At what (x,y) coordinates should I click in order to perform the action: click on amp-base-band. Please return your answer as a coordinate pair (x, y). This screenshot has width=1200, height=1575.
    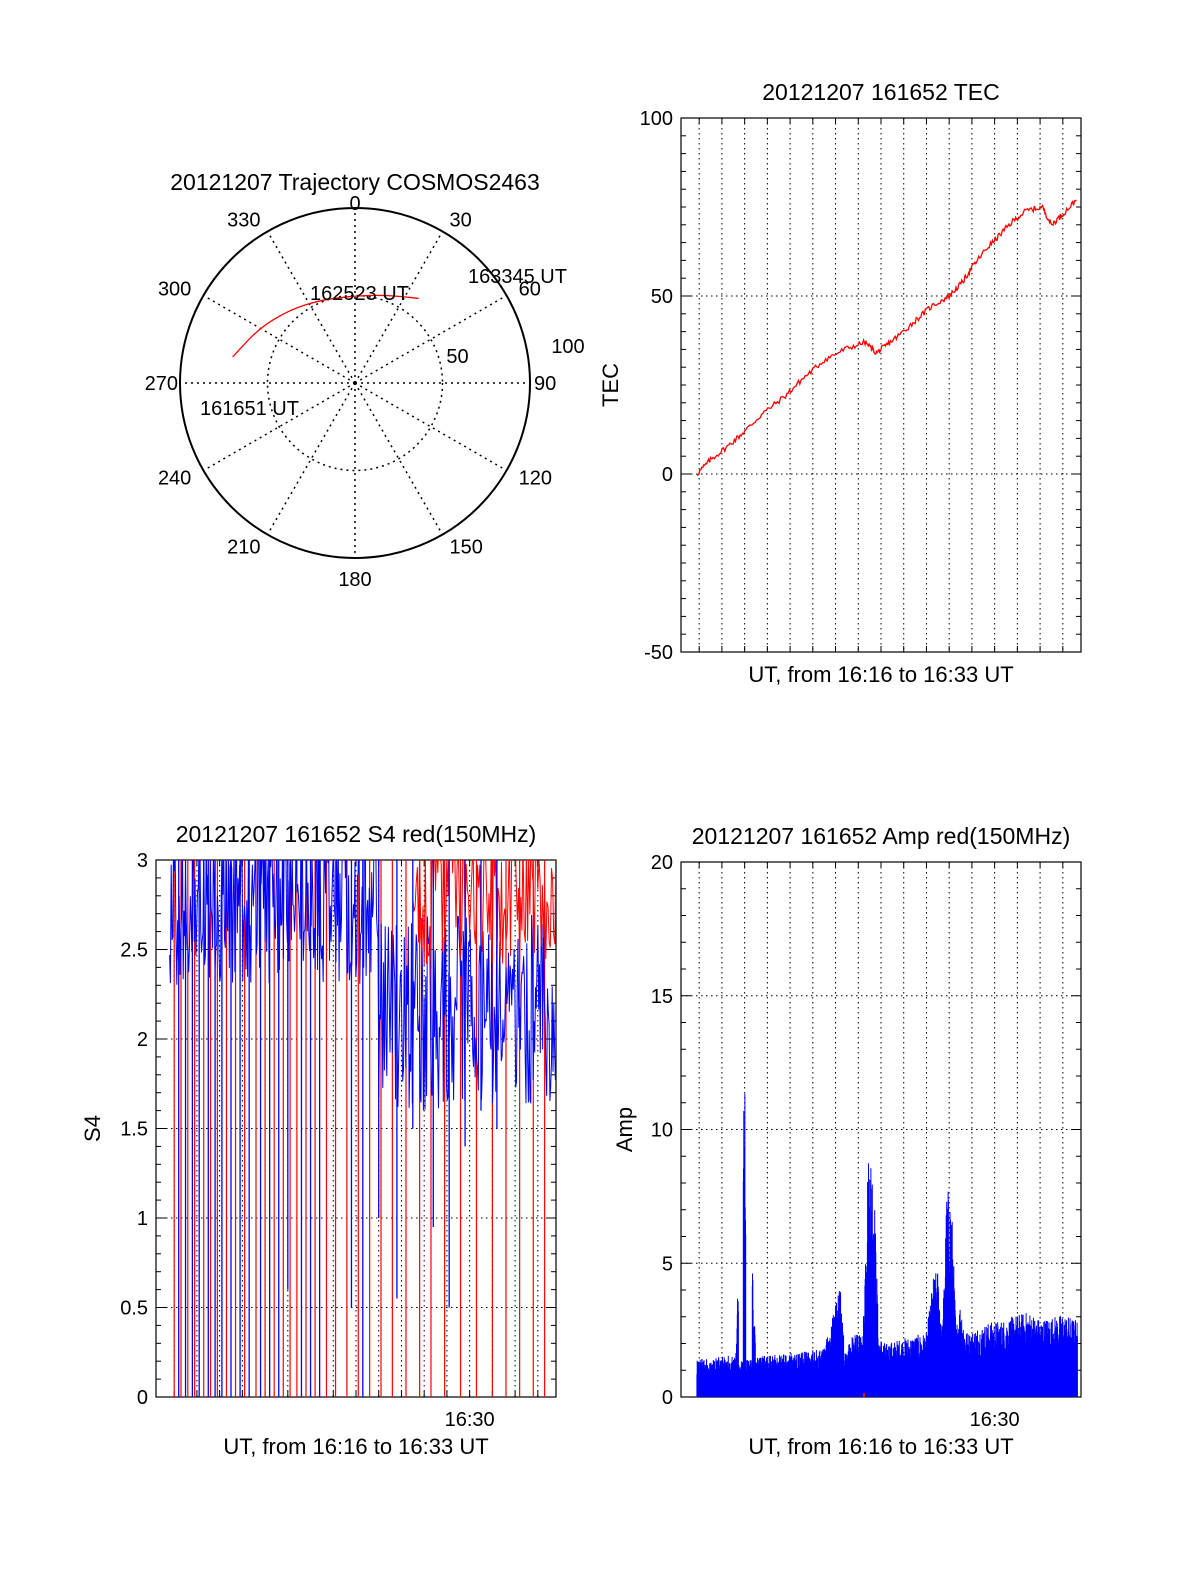
    Looking at the image, I should click on (887, 1384).